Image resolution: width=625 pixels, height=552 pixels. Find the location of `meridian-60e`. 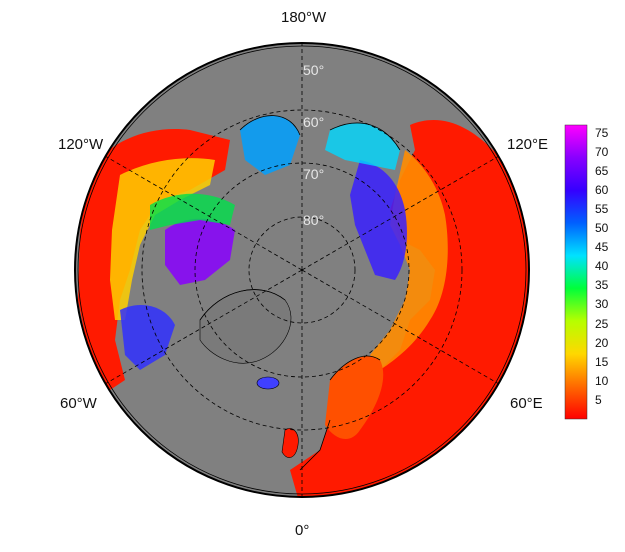

meridian-60e is located at coordinates (400, 327).